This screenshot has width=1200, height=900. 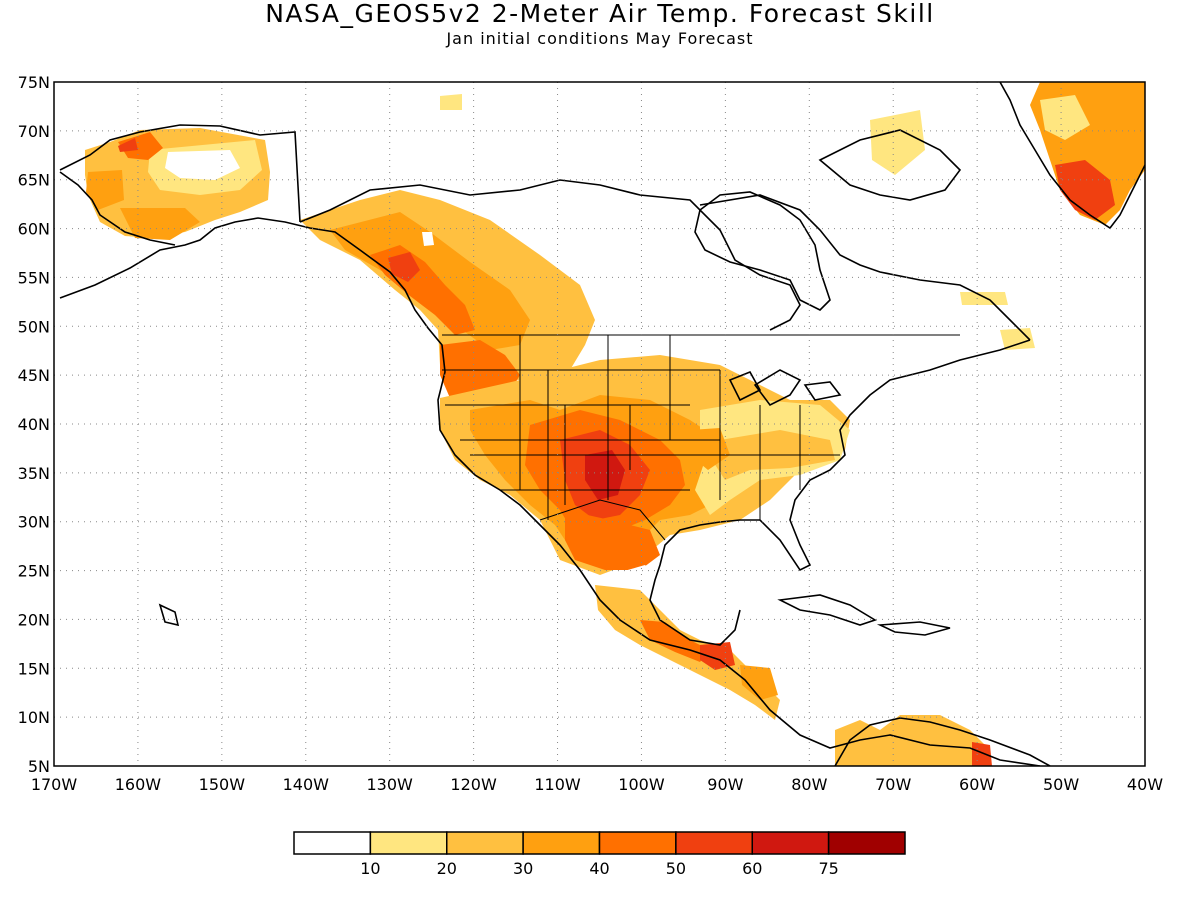 What do you see at coordinates (34, 277) in the screenshot?
I see `lat-tick-label: 55N` at bounding box center [34, 277].